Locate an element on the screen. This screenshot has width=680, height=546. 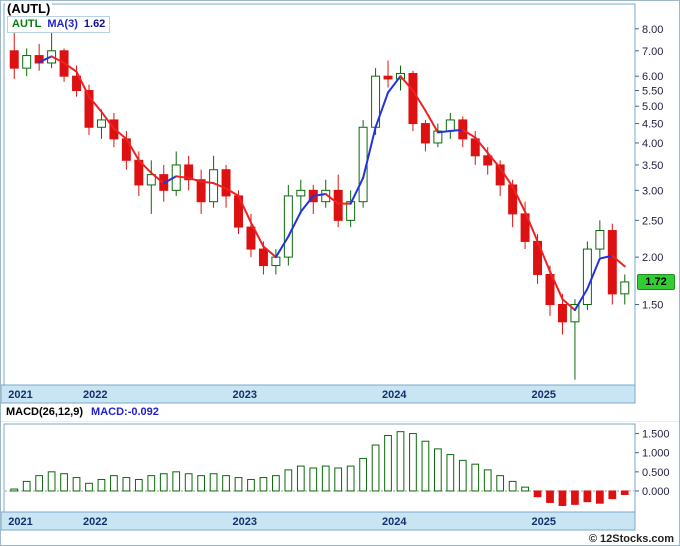
macd-header: MACD(26,12,9) MACD:-0.092 is located at coordinates (340, 413).